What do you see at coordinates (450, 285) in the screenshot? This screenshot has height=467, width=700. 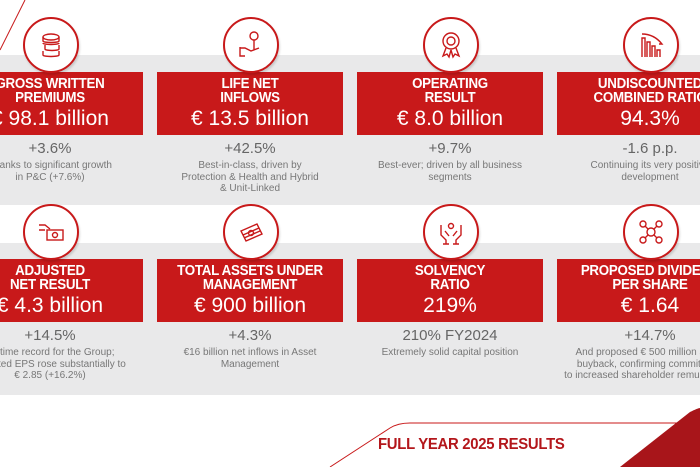 I see `metric-title: RATIO` at bounding box center [450, 285].